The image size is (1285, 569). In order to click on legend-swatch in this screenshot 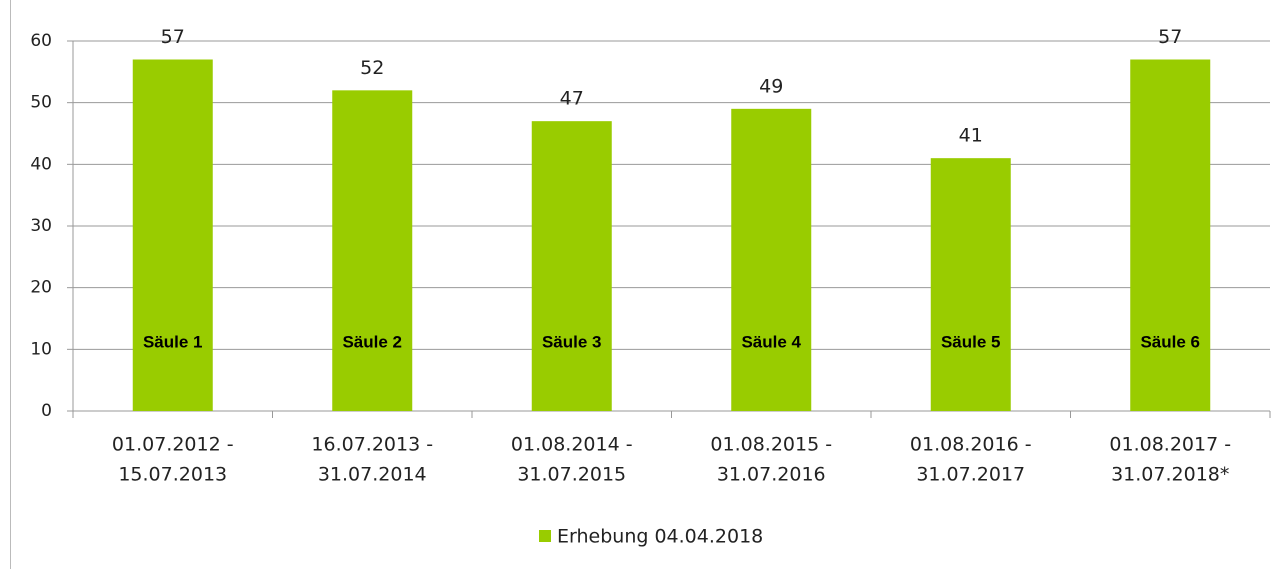, I will do `click(545, 536)`.